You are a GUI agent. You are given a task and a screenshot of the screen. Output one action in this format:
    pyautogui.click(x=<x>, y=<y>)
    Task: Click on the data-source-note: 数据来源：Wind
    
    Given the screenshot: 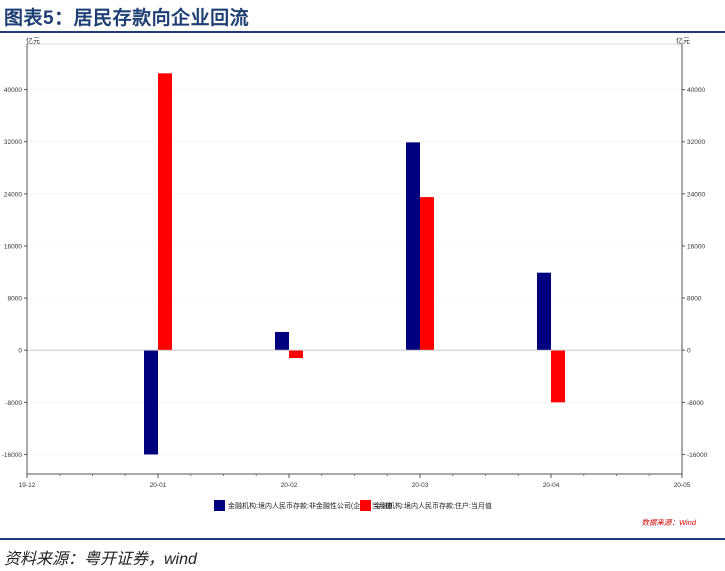 What is the action you would take?
    pyautogui.click(x=668, y=522)
    